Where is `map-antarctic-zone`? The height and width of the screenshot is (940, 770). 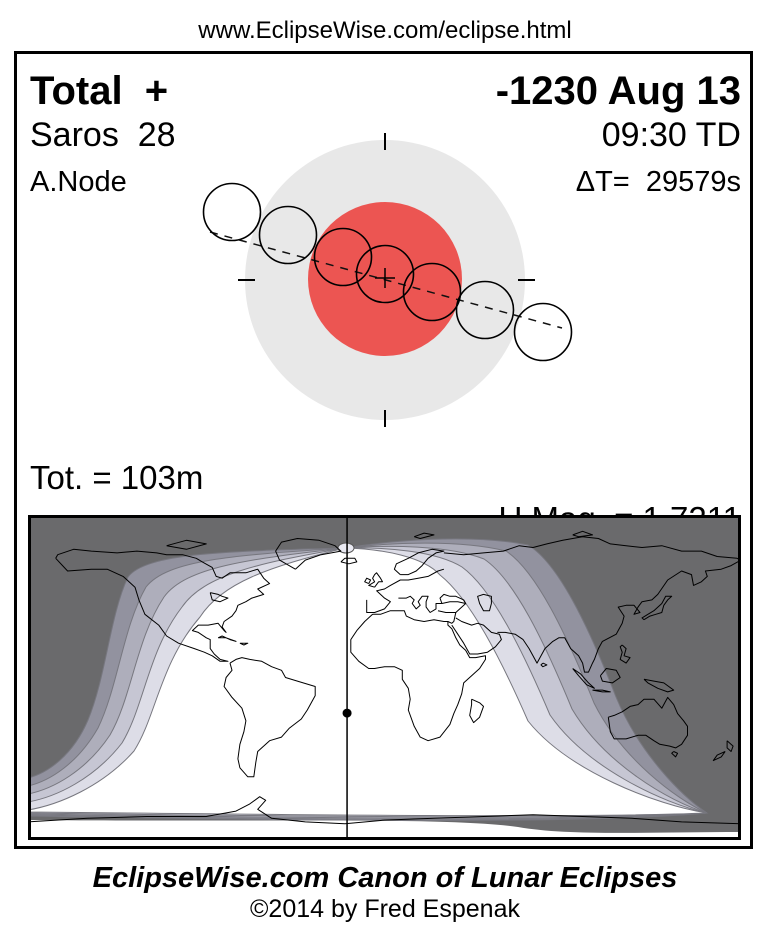
map-antarctic-zone is located at coordinates (384, 830).